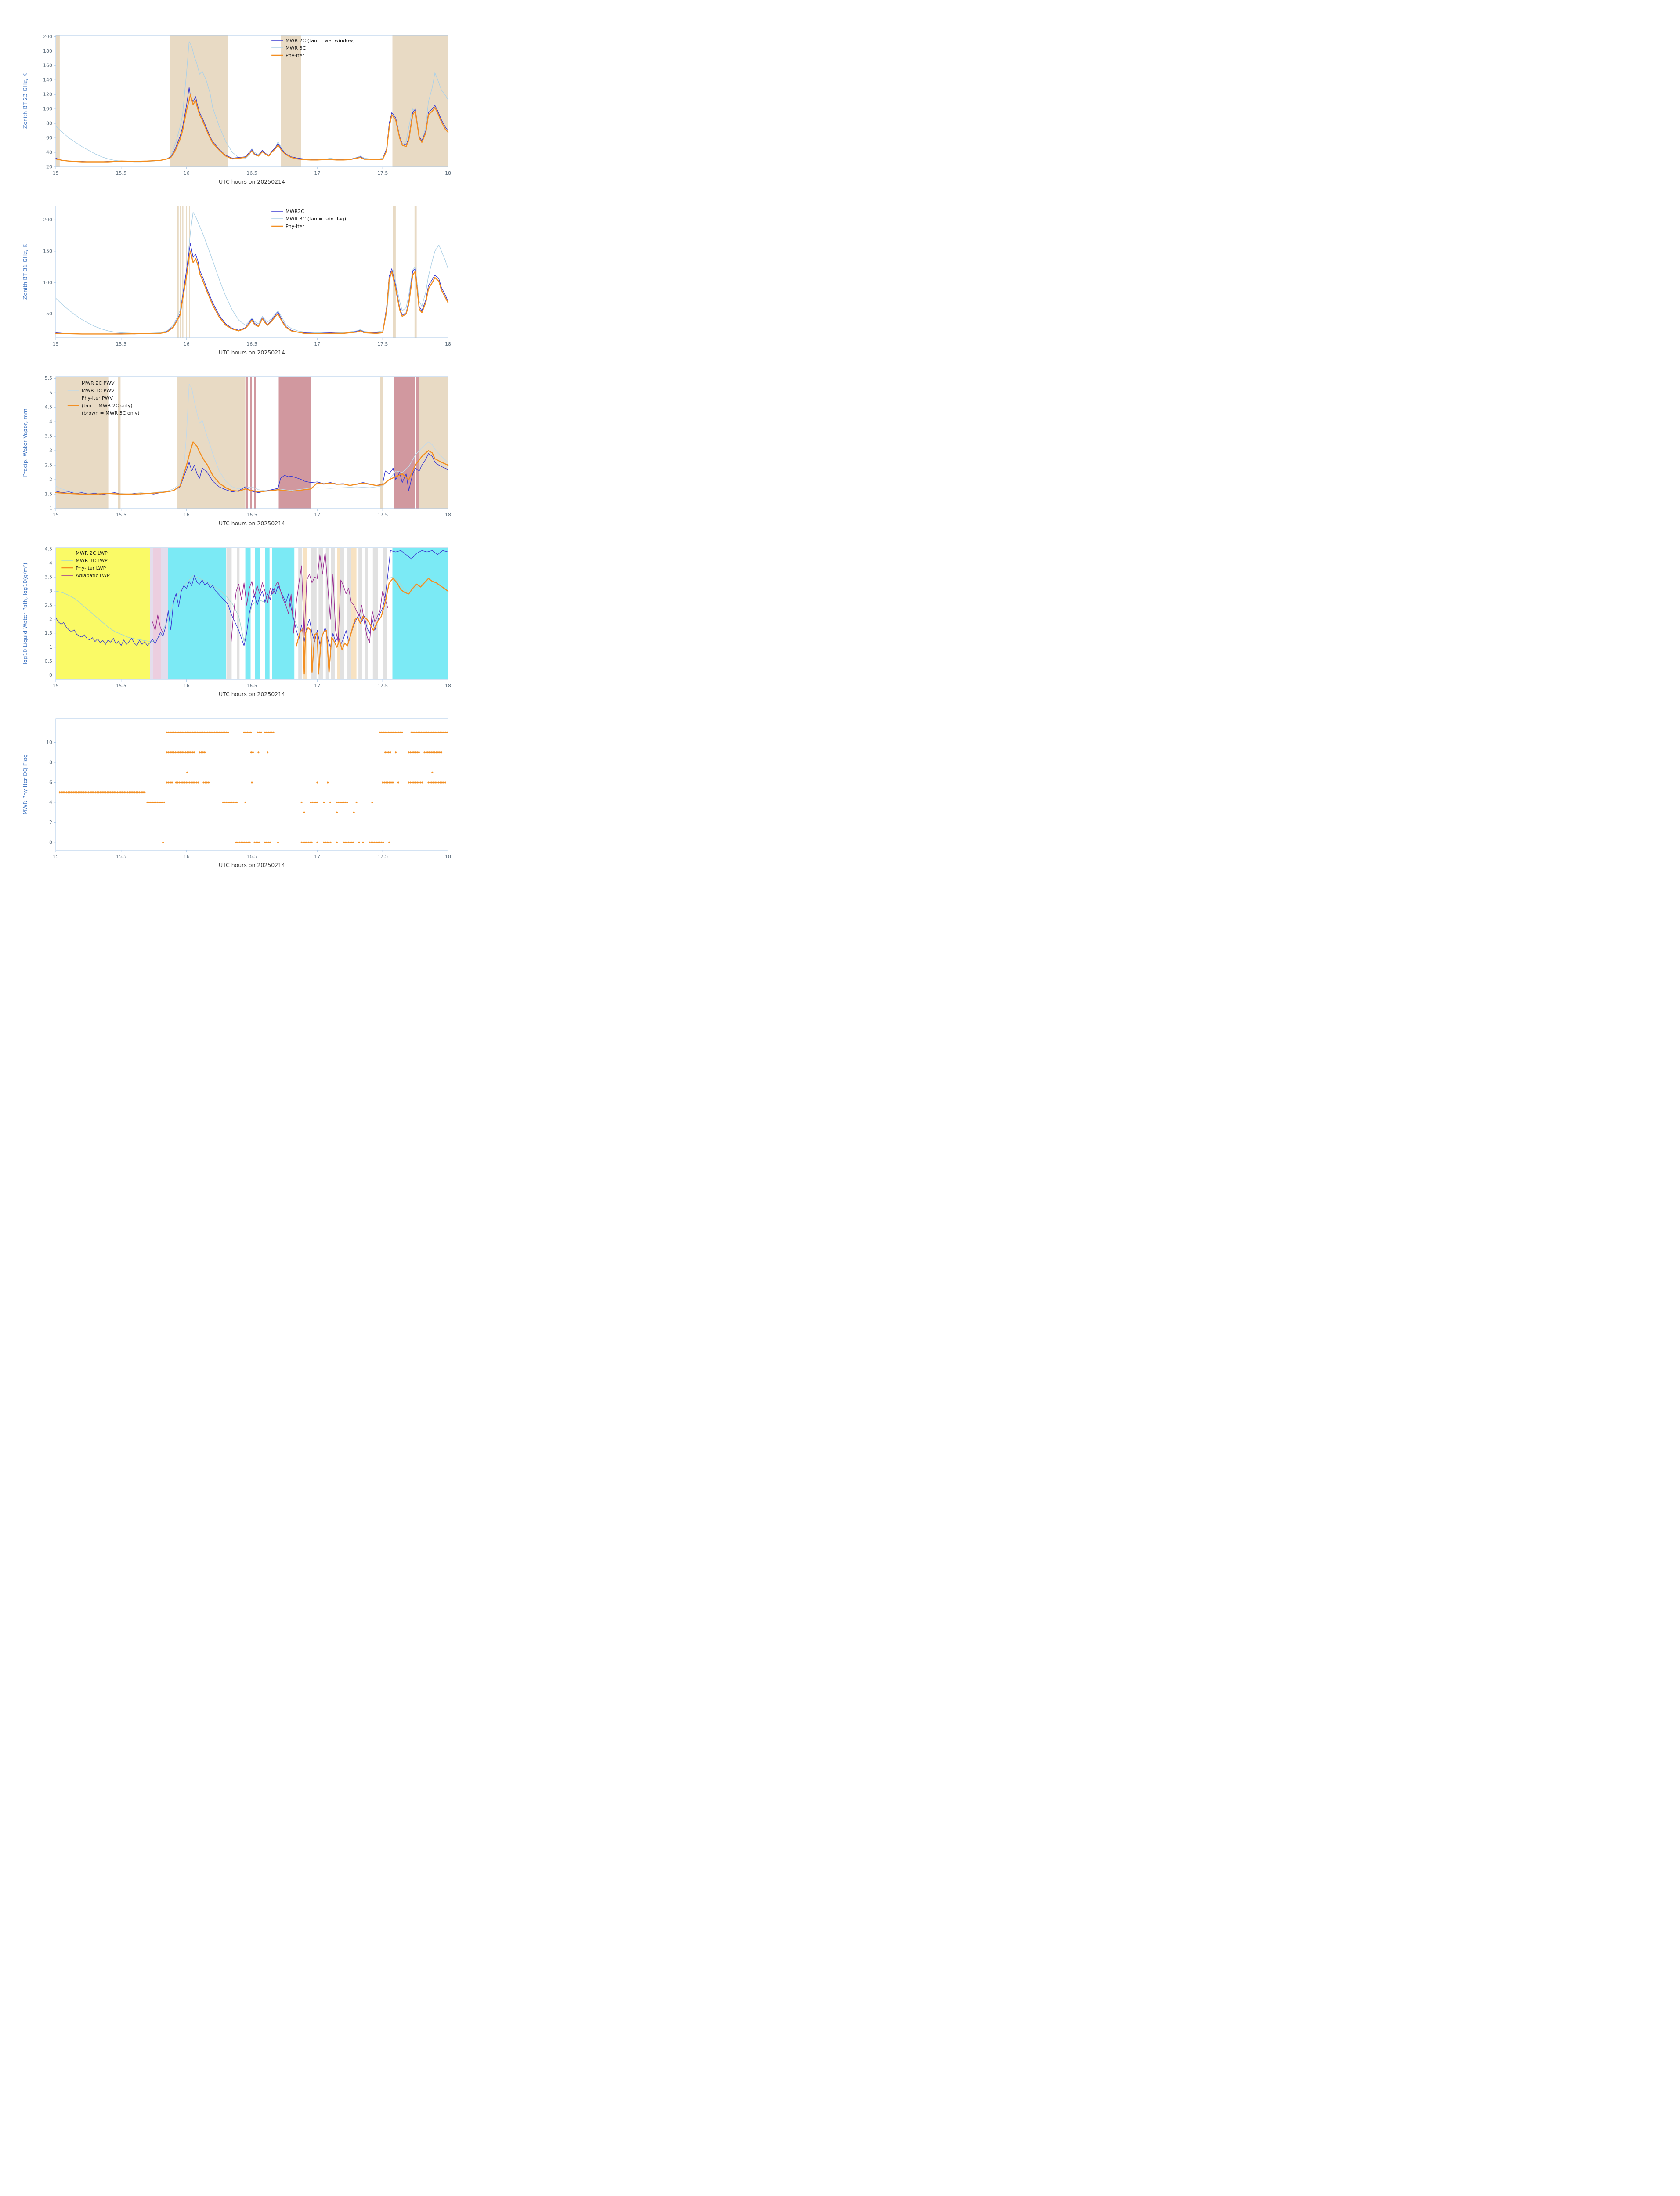 The height and width of the screenshot is (2196, 1680). Describe the element at coordinates (252, 181) in the screenshot. I see `x-axis-label-bt23: UTC hours on 20250214` at that location.